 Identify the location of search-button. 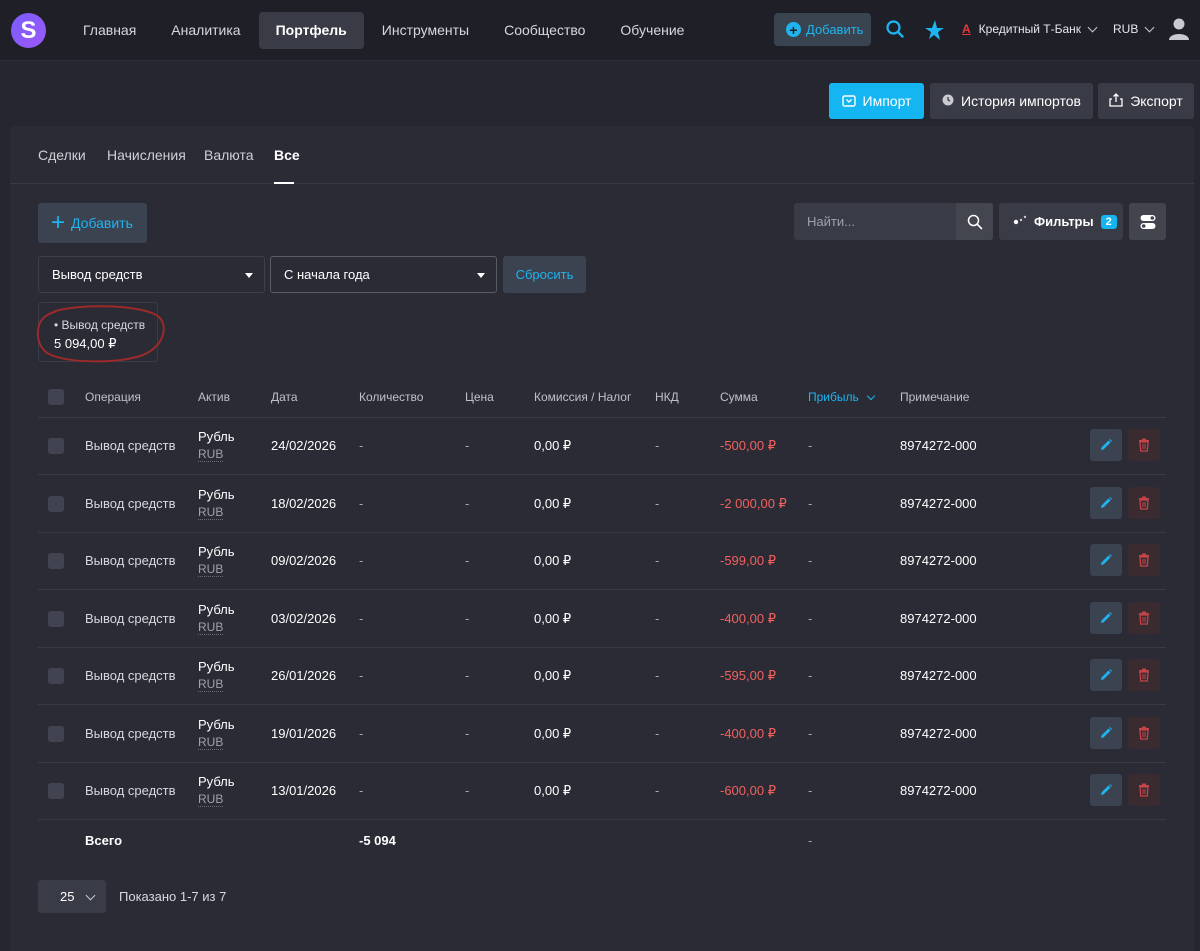
(974, 221).